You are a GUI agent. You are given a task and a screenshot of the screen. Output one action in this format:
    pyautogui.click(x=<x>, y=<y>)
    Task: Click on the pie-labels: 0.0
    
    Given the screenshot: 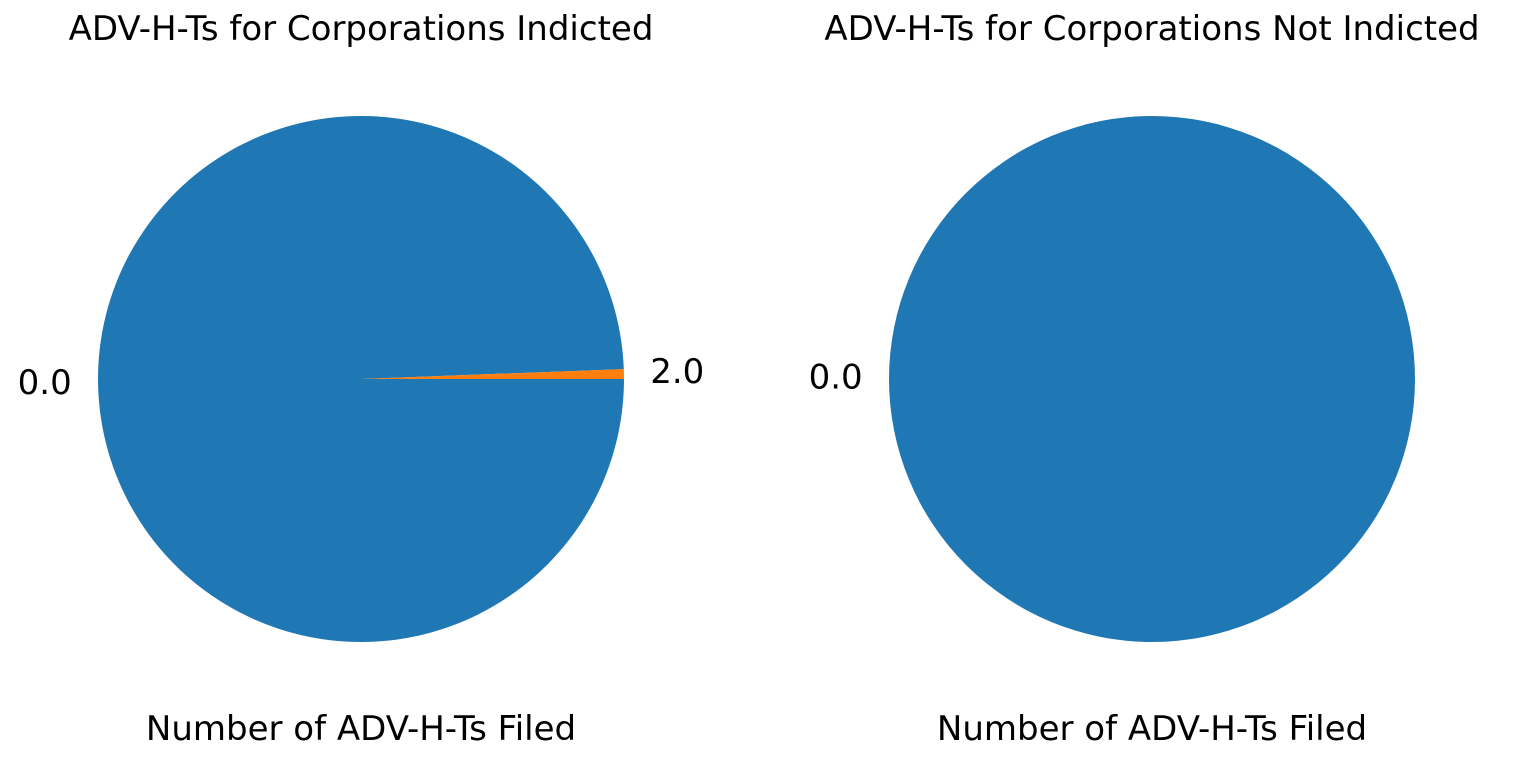 What is the action you would take?
    pyautogui.click(x=836, y=378)
    